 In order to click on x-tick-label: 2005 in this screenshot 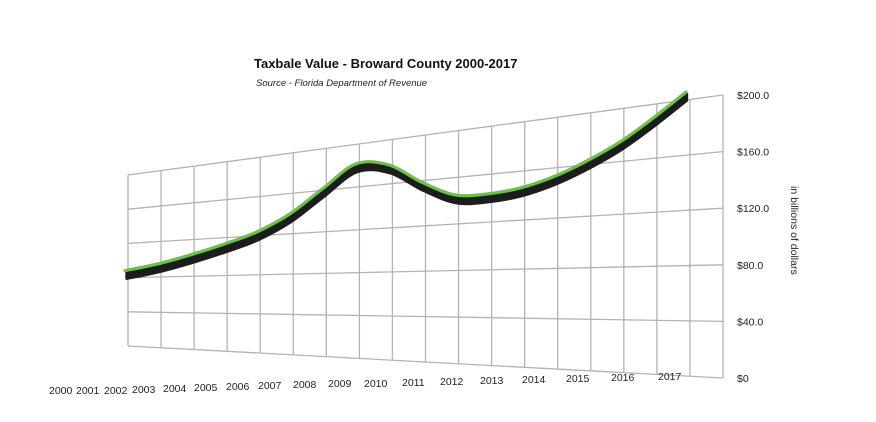, I will do `click(206, 388)`.